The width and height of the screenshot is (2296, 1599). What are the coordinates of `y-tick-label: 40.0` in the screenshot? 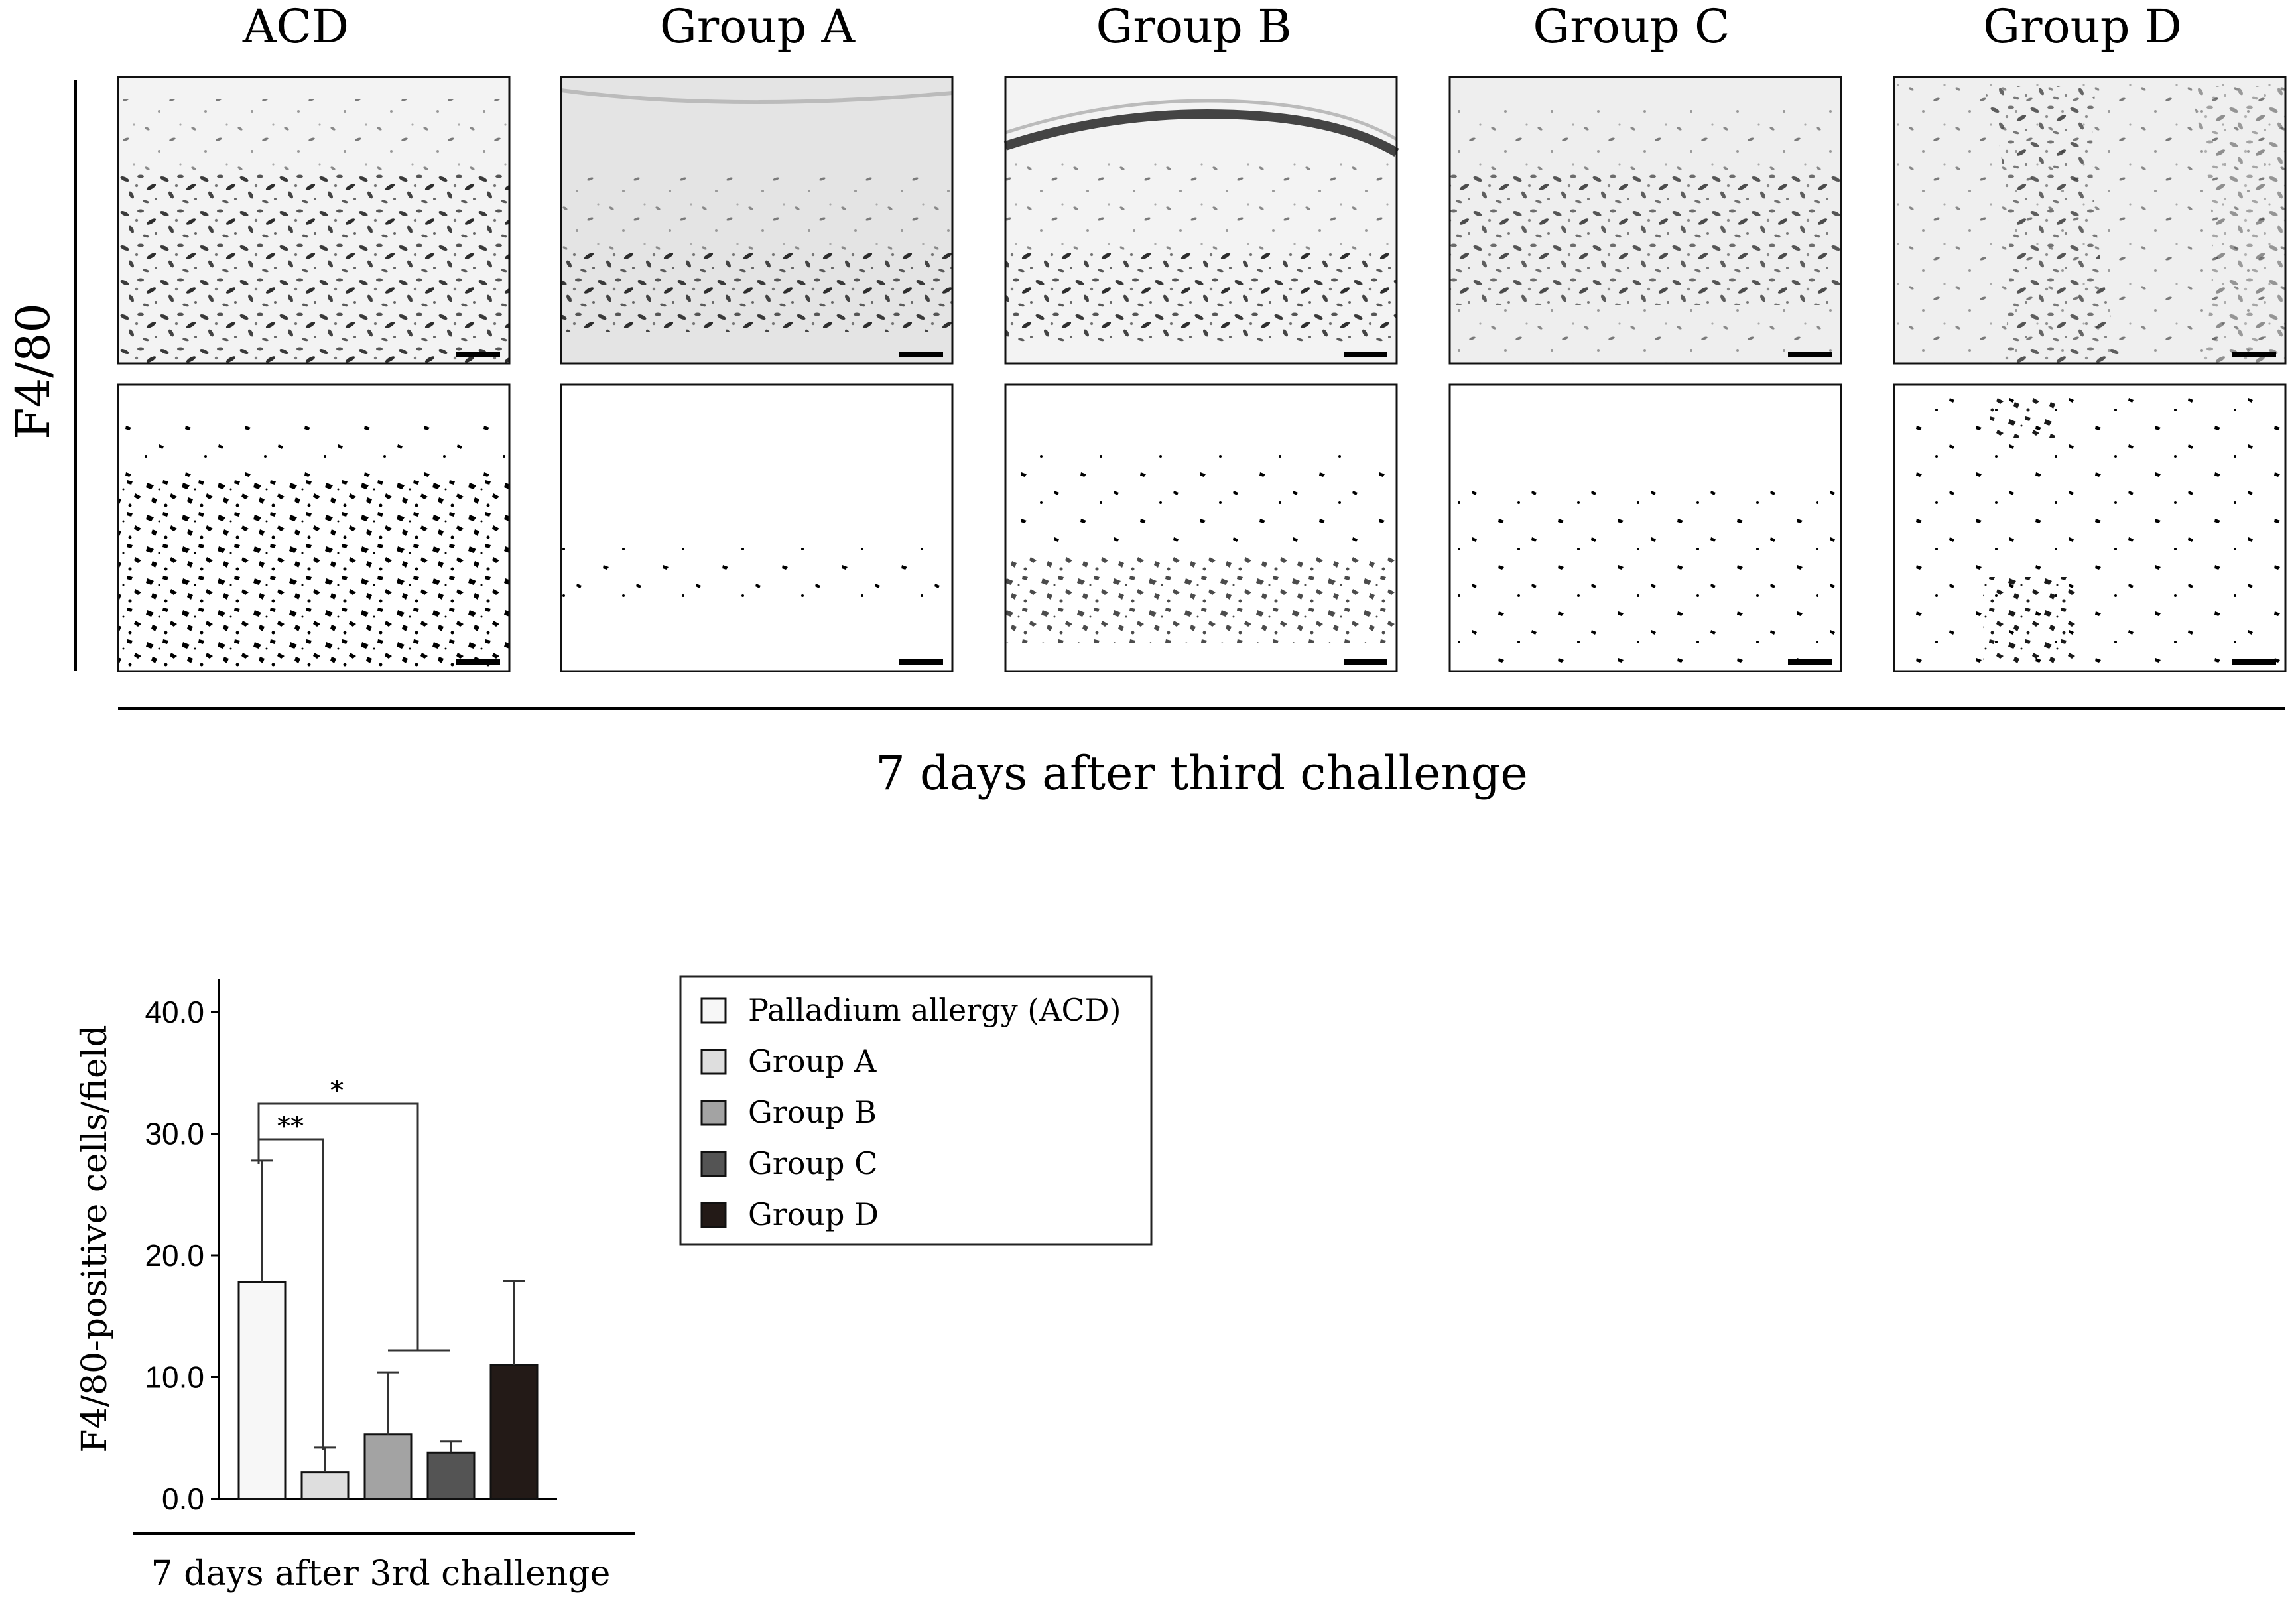 It's located at (175, 1012).